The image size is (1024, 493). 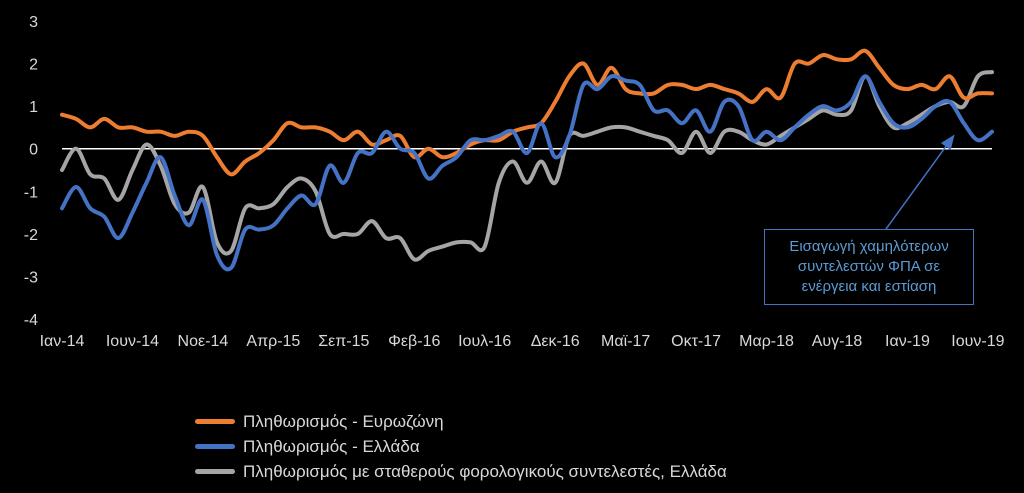 I want to click on legend-label-eurozone: Πληθωρισμός - Ευρωζώνη, so click(x=343, y=421).